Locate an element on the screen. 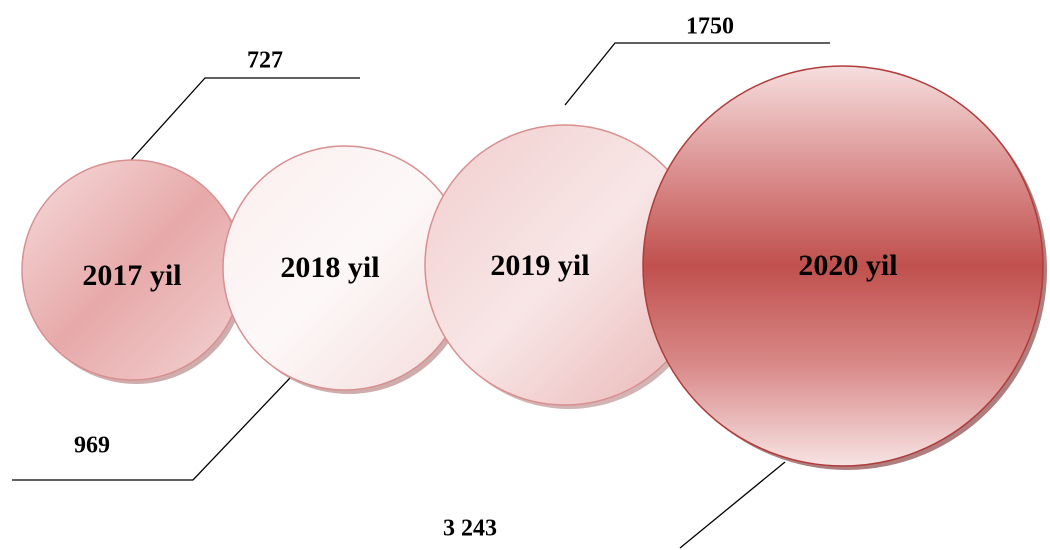 The image size is (1050, 550). node-label: 2020 yil is located at coordinates (847, 265).